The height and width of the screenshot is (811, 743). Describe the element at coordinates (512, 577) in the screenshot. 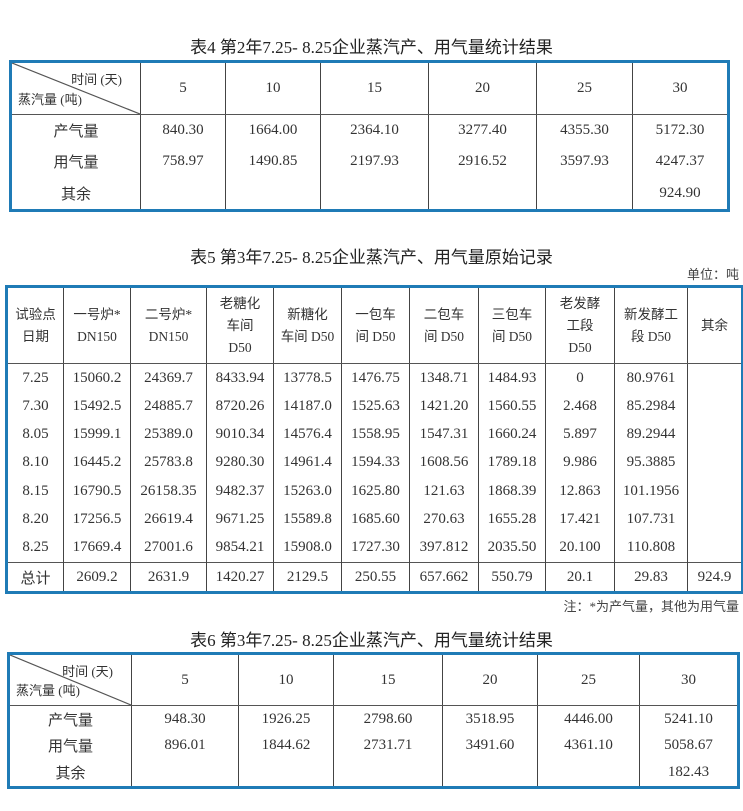

I see `total-cell: 550.79` at that location.